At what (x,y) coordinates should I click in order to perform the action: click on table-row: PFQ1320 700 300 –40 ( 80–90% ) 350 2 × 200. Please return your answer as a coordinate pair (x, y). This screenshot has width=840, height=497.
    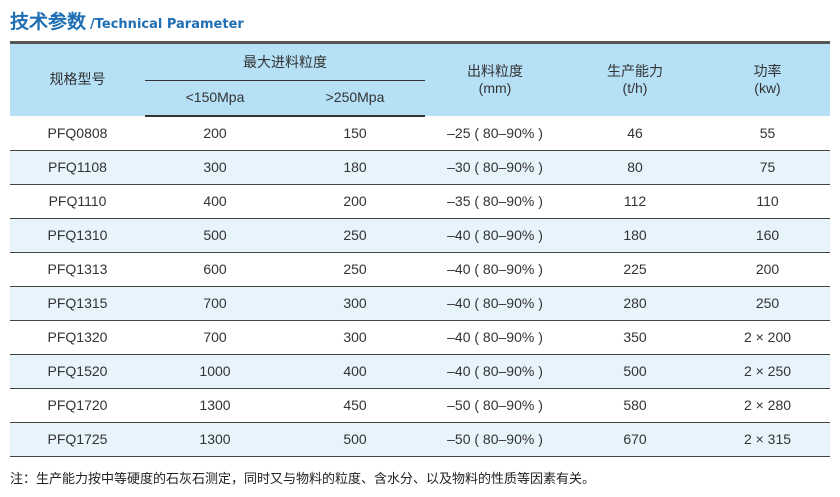
    Looking at the image, I should click on (420, 337).